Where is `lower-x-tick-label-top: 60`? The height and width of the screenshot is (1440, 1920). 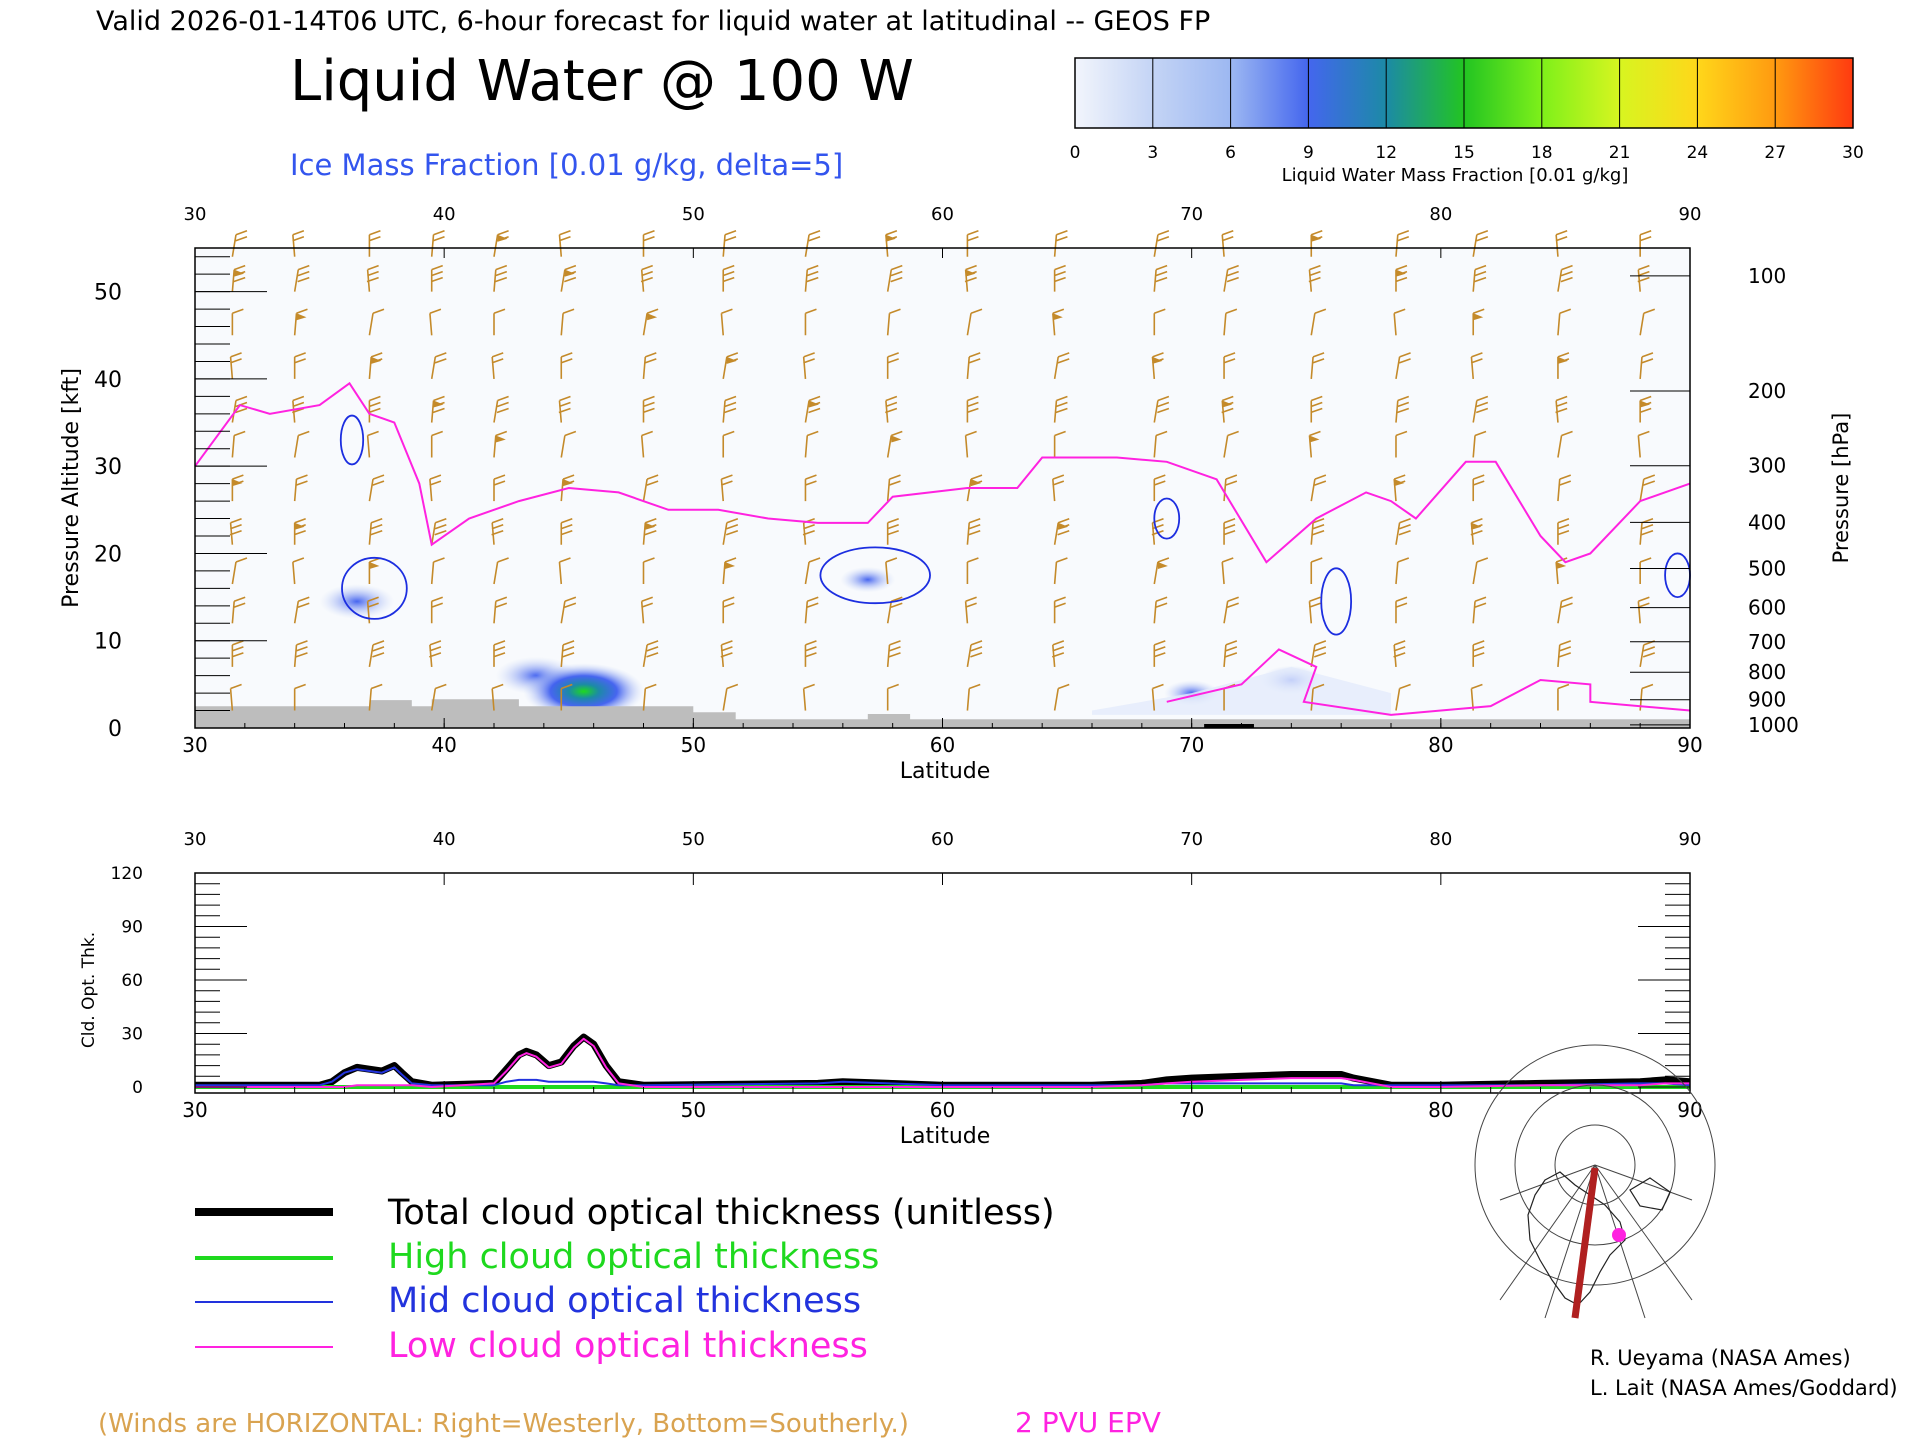
lower-x-tick-label-top: 60 is located at coordinates (942, 839).